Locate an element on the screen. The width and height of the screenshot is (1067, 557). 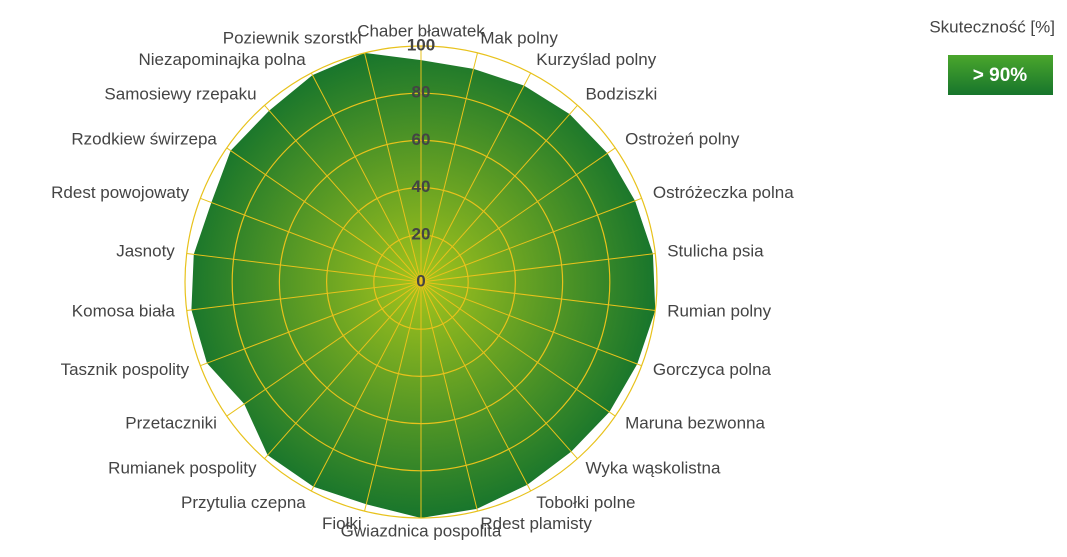
legend-title: Skuteczność [%] is located at coordinates (992, 26).